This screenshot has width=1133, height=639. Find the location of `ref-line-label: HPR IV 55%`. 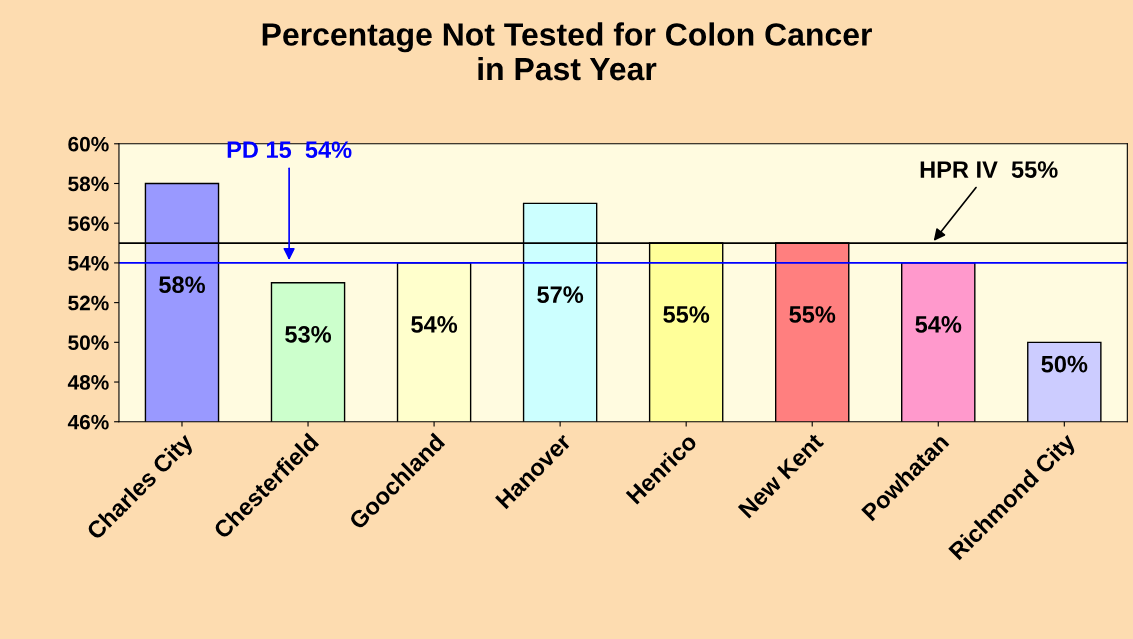

ref-line-label: HPR IV 55% is located at coordinates (989, 169).